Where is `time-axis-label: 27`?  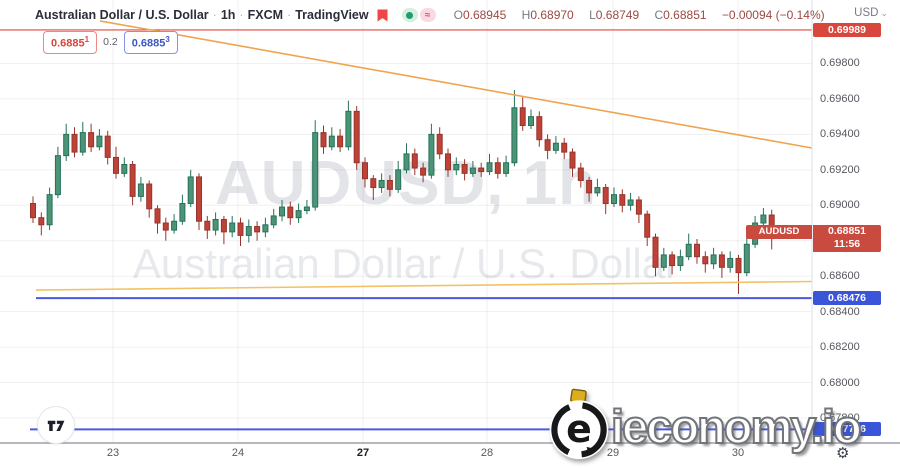
time-axis-label: 27 is located at coordinates (363, 453).